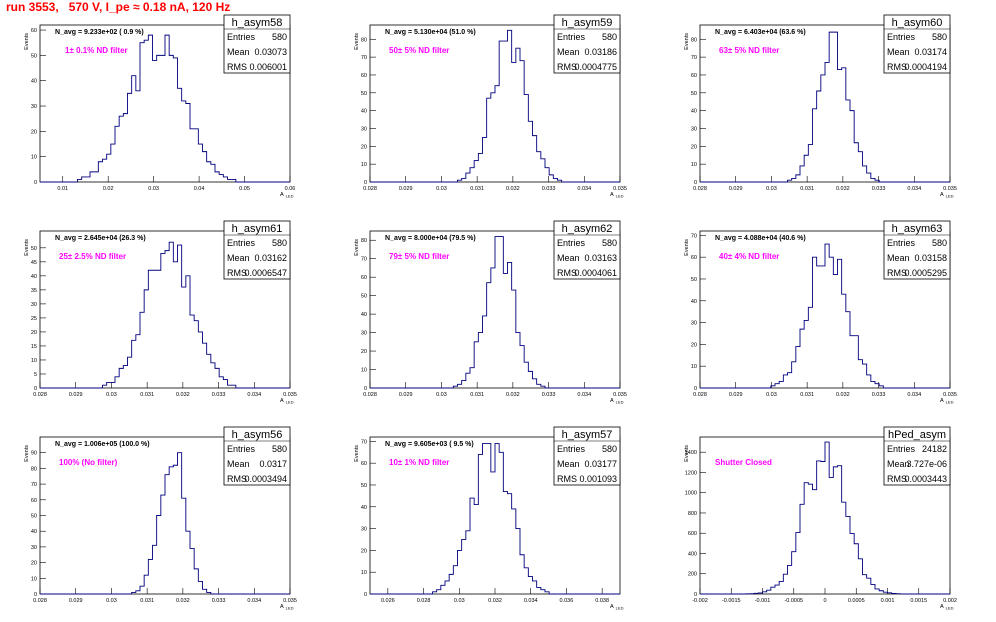 The height and width of the screenshot is (622, 996). I want to click on x-tick-label: 0.035, so click(620, 395).